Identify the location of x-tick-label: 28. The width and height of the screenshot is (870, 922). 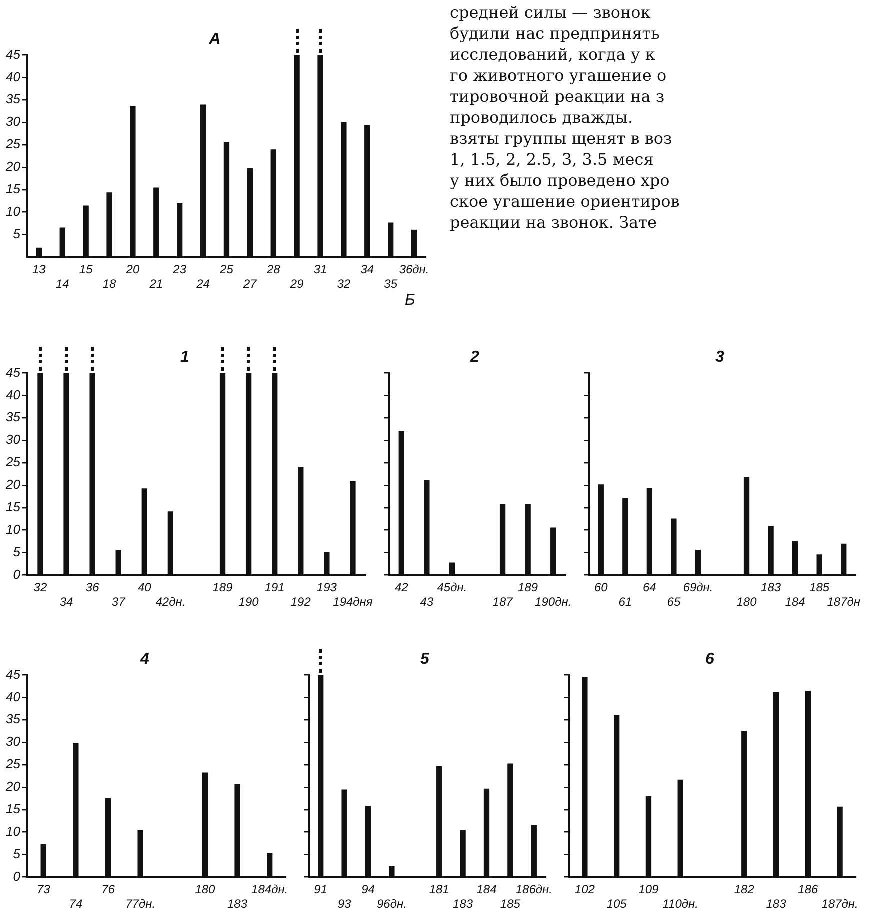
(273, 269).